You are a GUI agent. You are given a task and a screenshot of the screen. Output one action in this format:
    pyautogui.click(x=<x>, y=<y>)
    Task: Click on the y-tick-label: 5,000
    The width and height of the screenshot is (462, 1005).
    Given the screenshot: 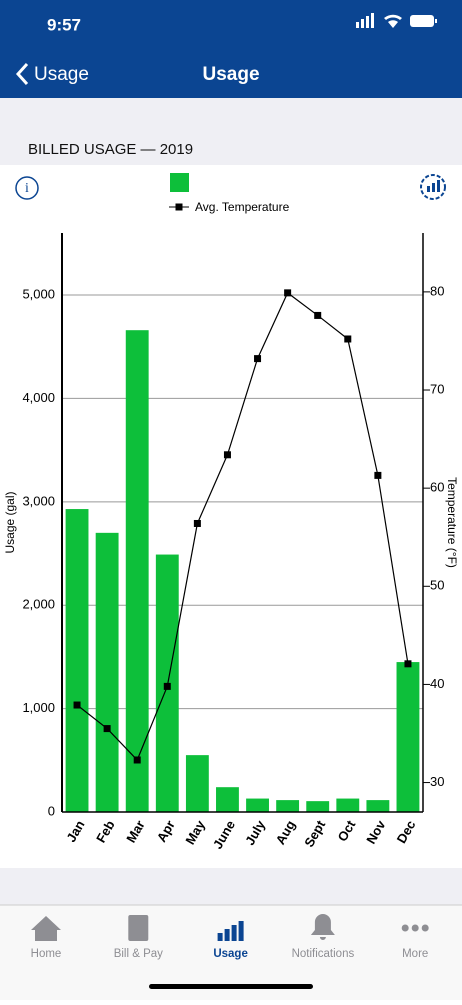 What is the action you would take?
    pyautogui.click(x=38, y=293)
    